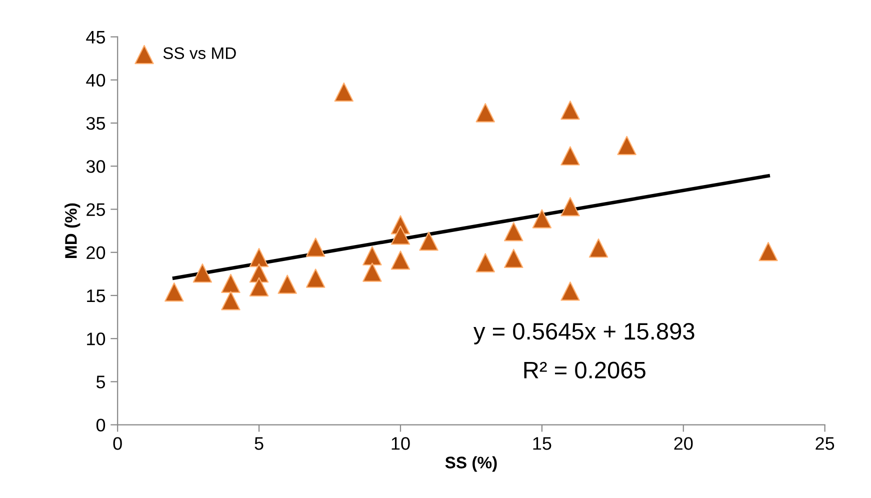 The image size is (871, 498). What do you see at coordinates (96, 166) in the screenshot?
I see `y-tick-label: 30` at bounding box center [96, 166].